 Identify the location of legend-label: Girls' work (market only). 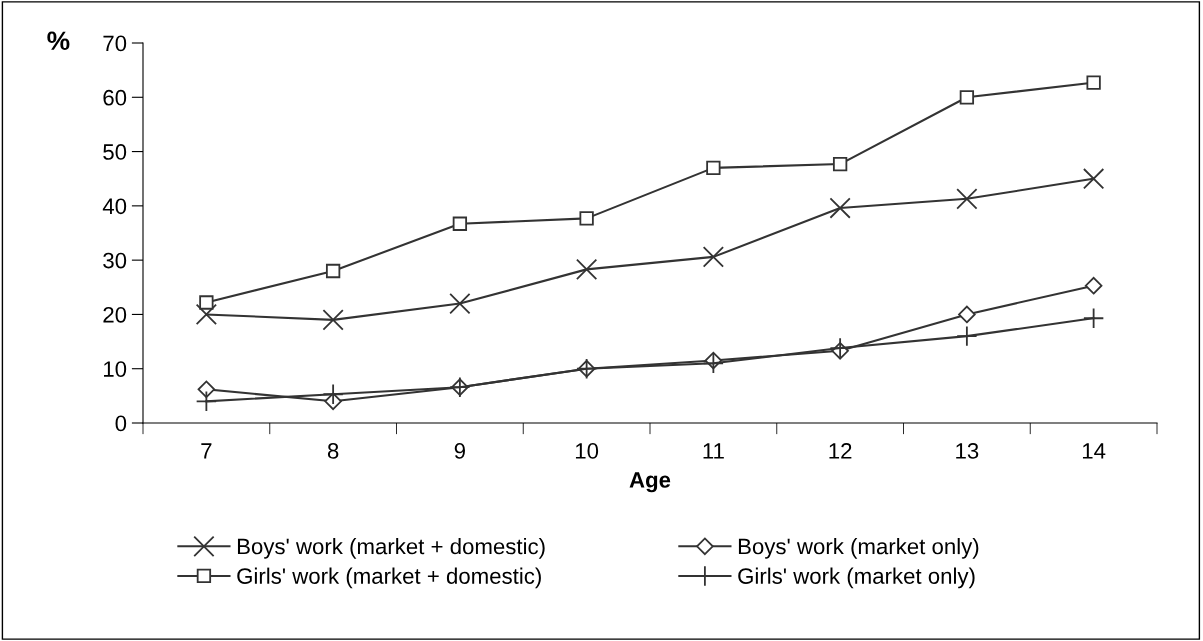
(856, 578).